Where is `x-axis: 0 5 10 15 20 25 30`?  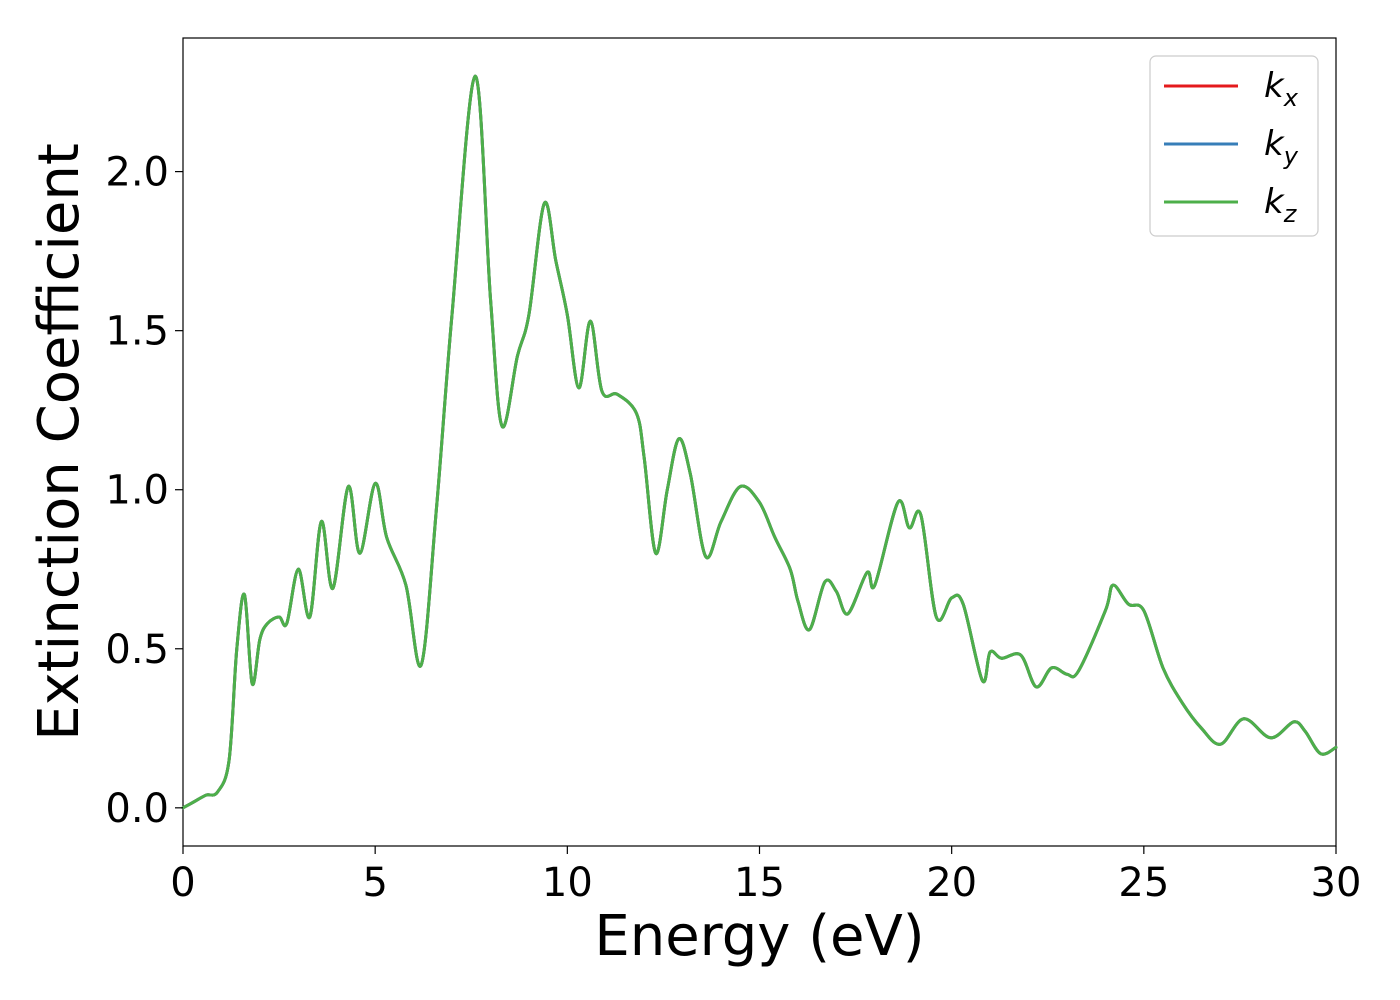
x-axis: 0 5 10 15 20 25 30 is located at coordinates (765, 876).